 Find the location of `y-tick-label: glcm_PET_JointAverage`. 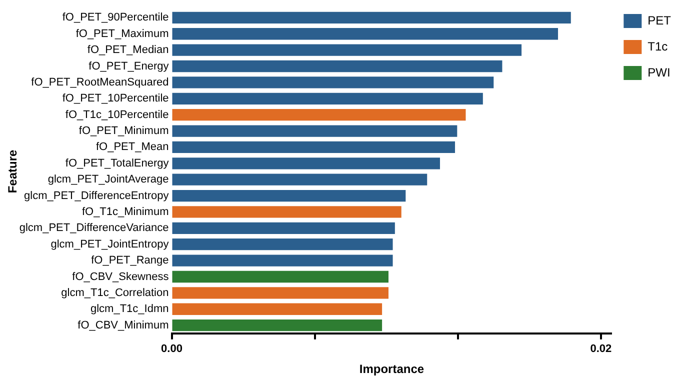

y-tick-label: glcm_PET_JointAverage is located at coordinates (108, 180).